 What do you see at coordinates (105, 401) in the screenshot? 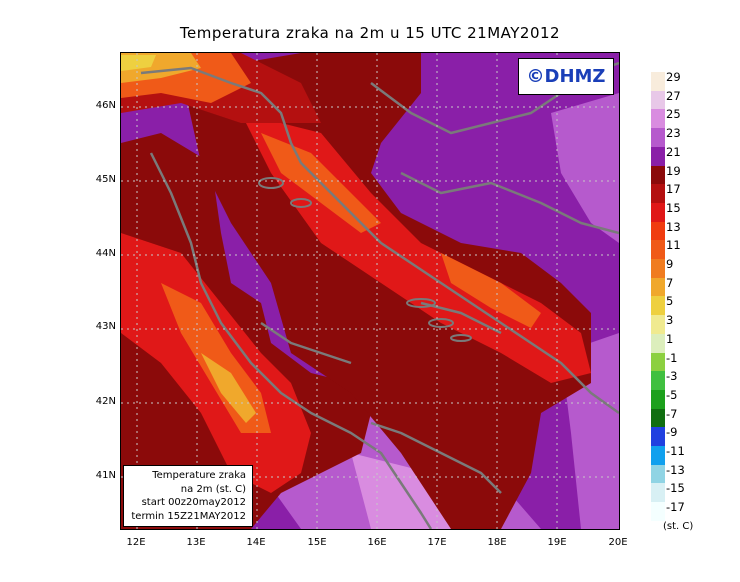
I see `lat-tick-42n: 42N` at bounding box center [105, 401].